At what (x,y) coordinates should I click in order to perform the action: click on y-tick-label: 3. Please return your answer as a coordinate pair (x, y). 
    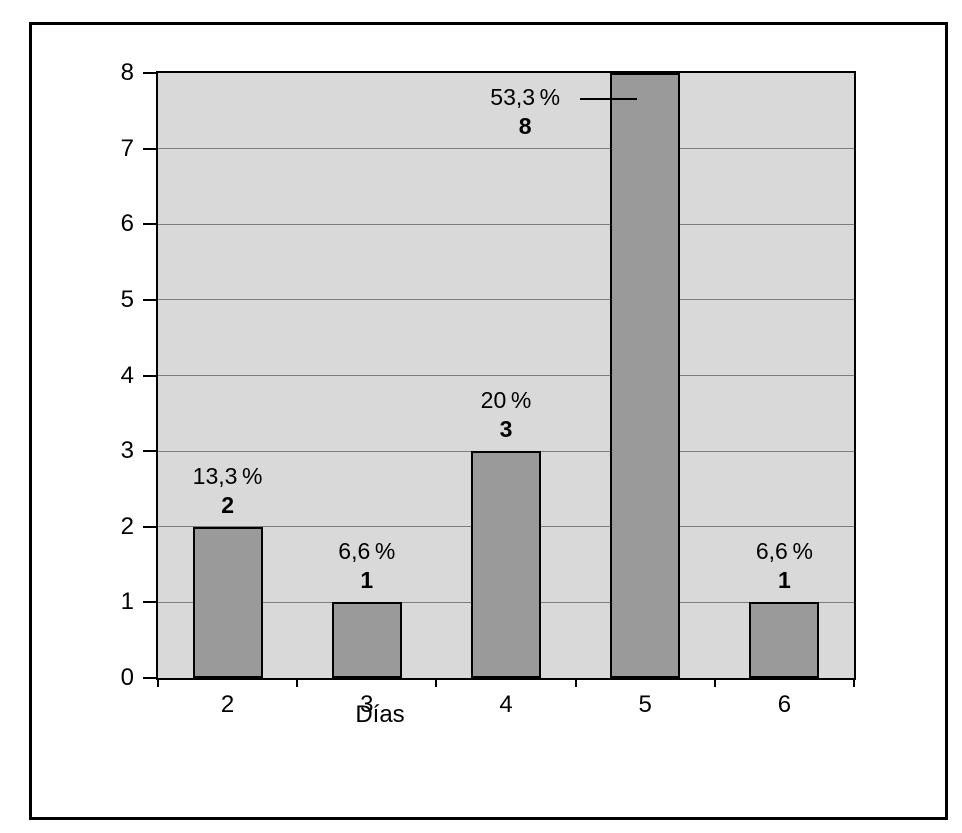
    Looking at the image, I should click on (127, 451).